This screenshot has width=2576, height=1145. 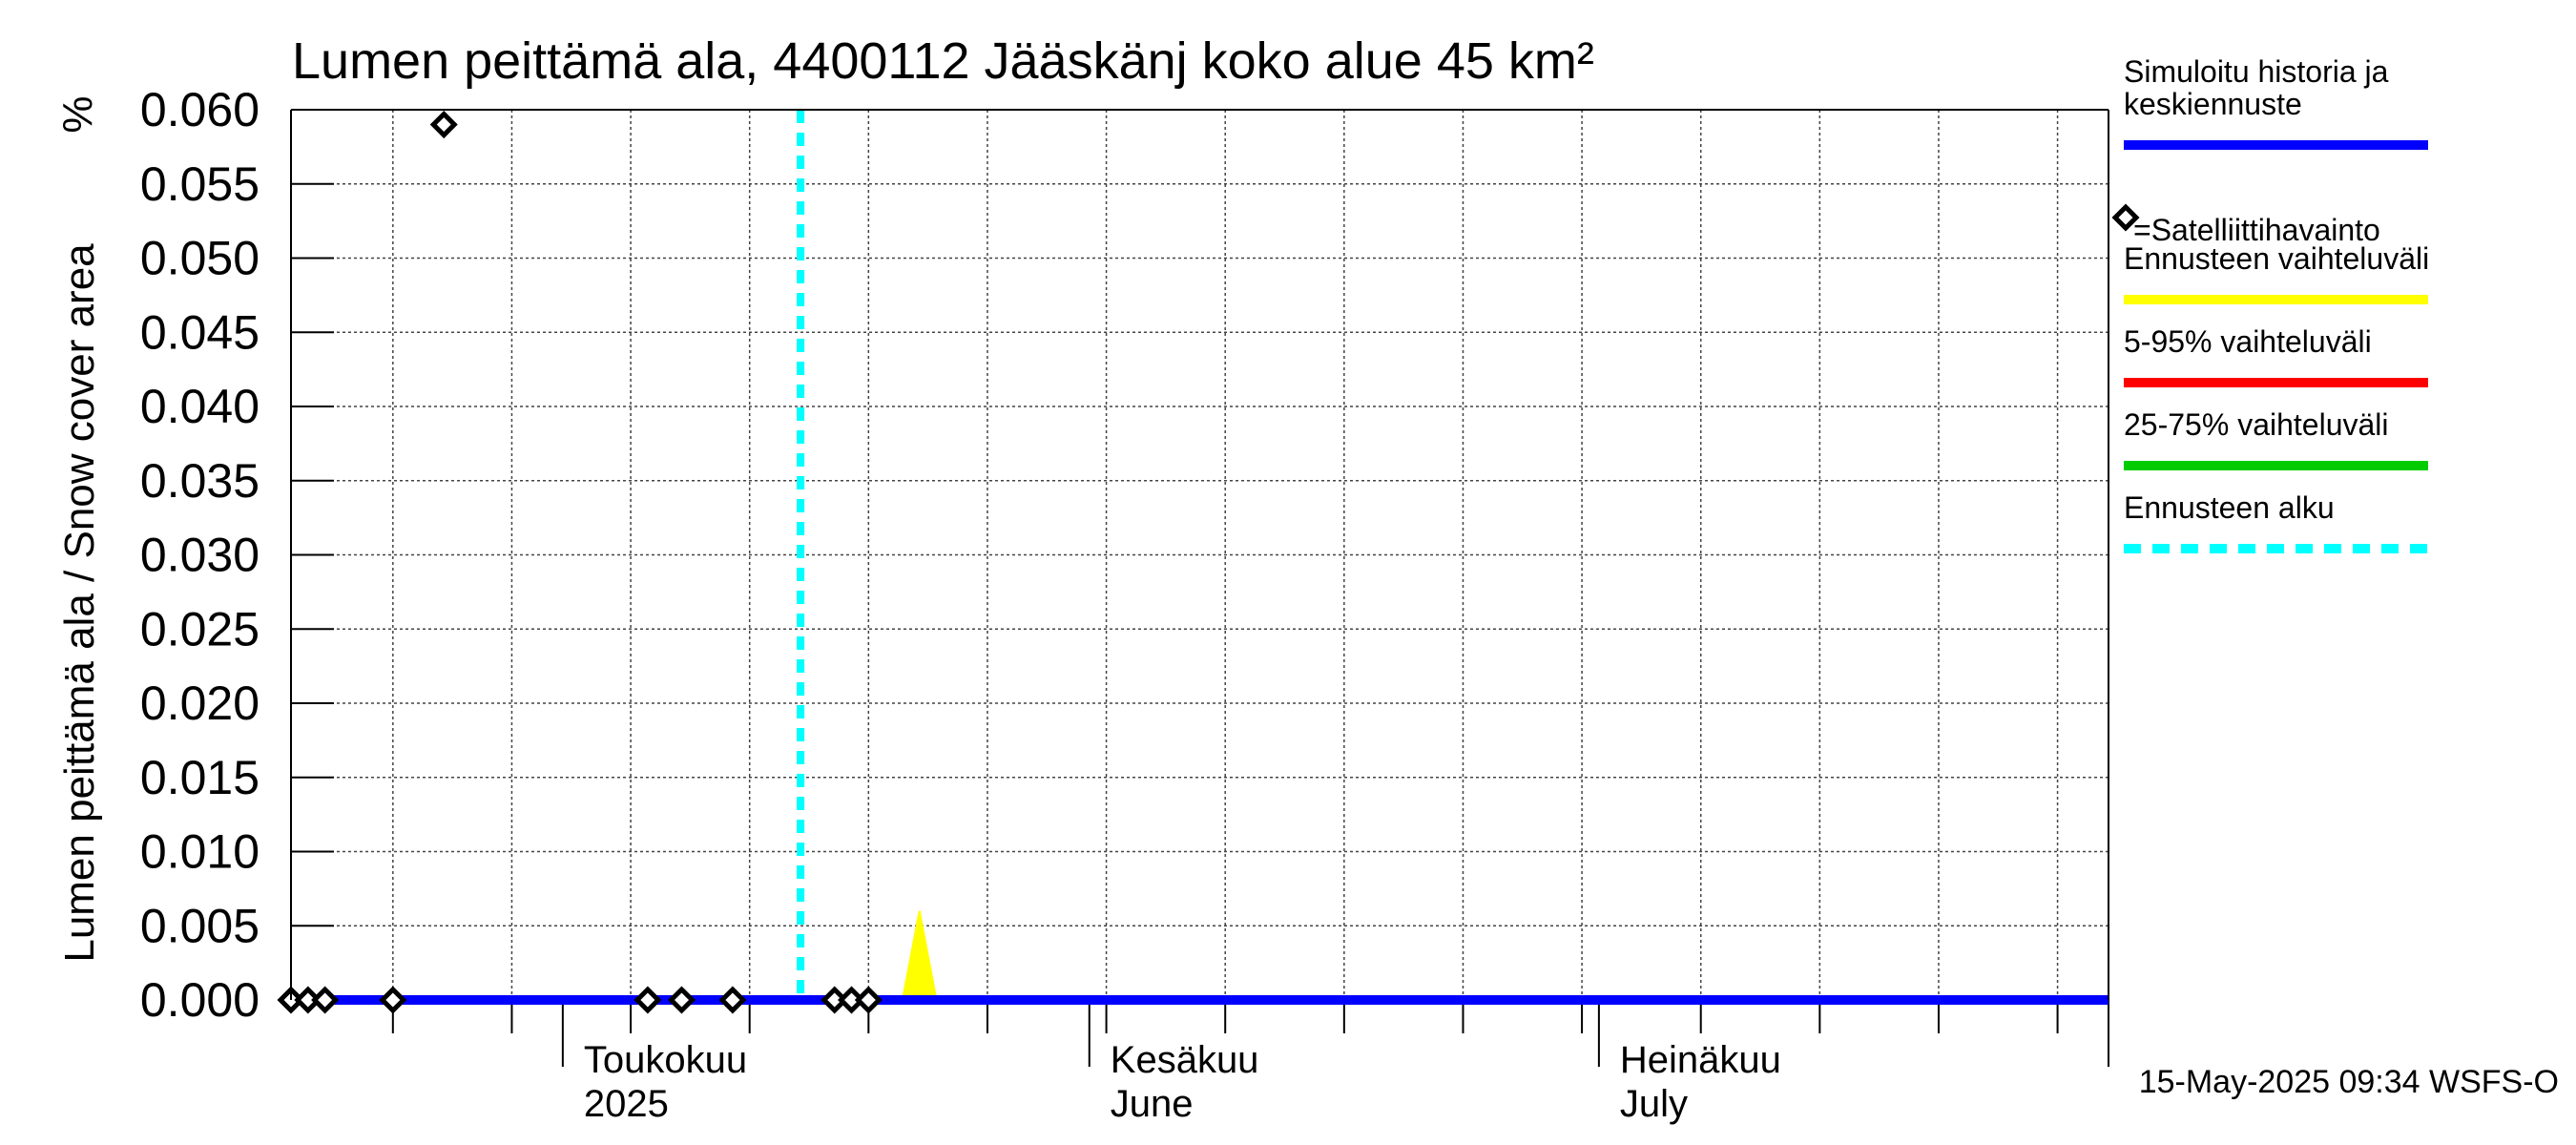 I want to click on footer-timestamp: 15-May-2025 09:34 WSFS-O, so click(x=2349, y=1082).